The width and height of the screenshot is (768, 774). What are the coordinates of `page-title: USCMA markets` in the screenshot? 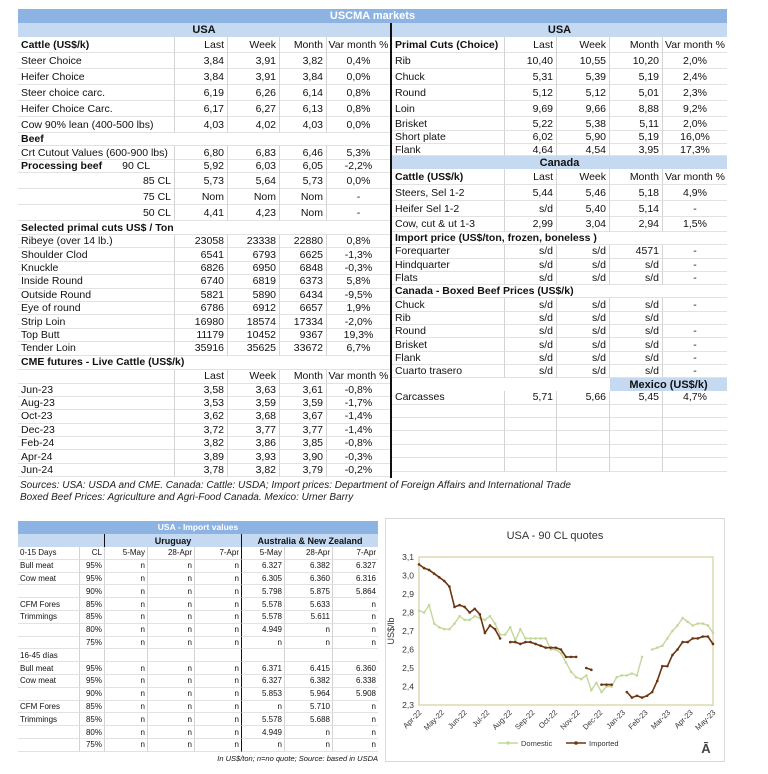 It's located at (372, 16).